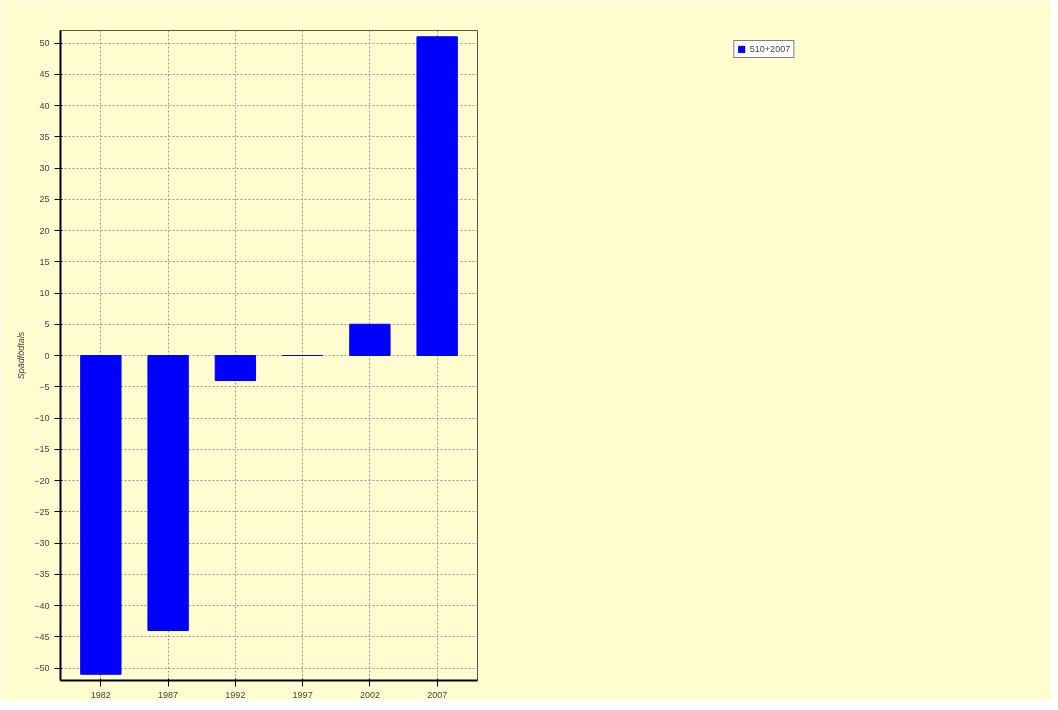 Image resolution: width=1058 pixels, height=710 pixels. Describe the element at coordinates (42, 574) in the screenshot. I see `y-tick-label: −35` at that location.